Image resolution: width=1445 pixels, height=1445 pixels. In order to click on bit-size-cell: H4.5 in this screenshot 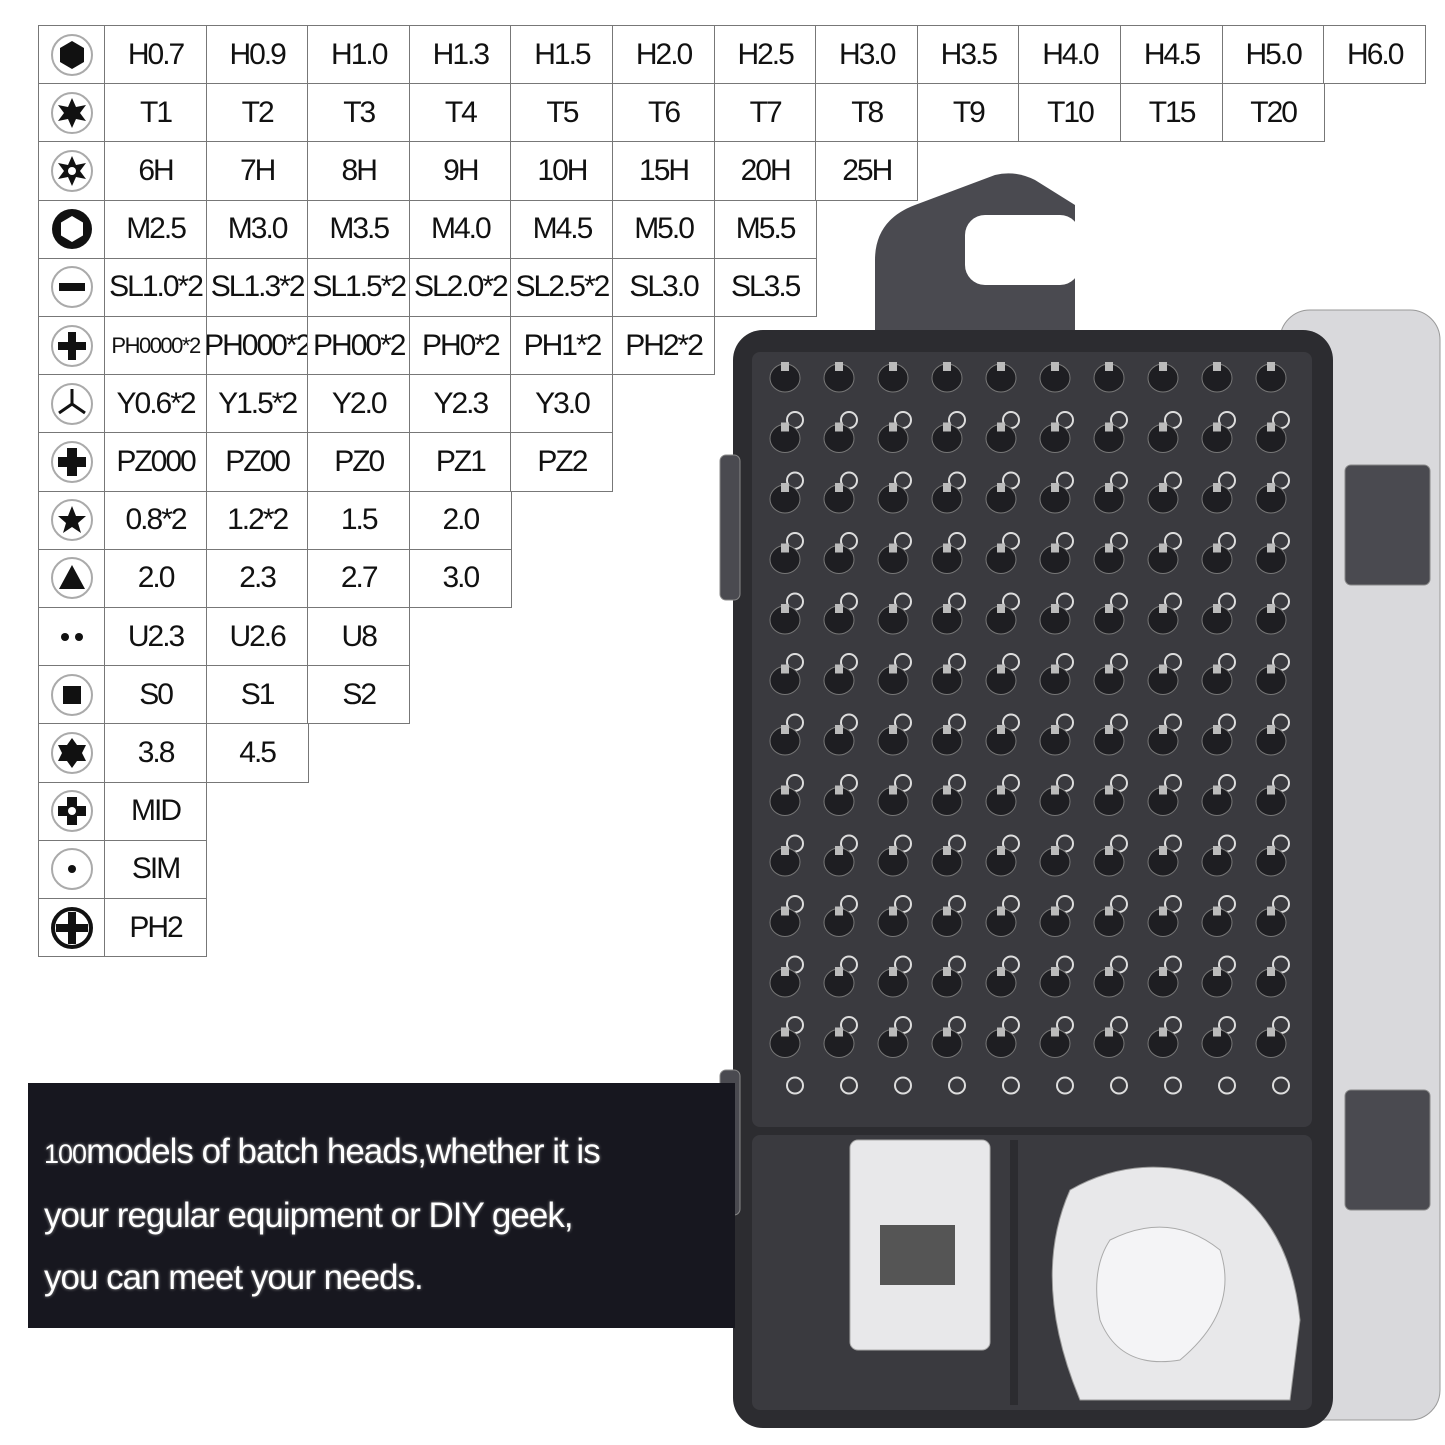, I will do `click(1172, 55)`.